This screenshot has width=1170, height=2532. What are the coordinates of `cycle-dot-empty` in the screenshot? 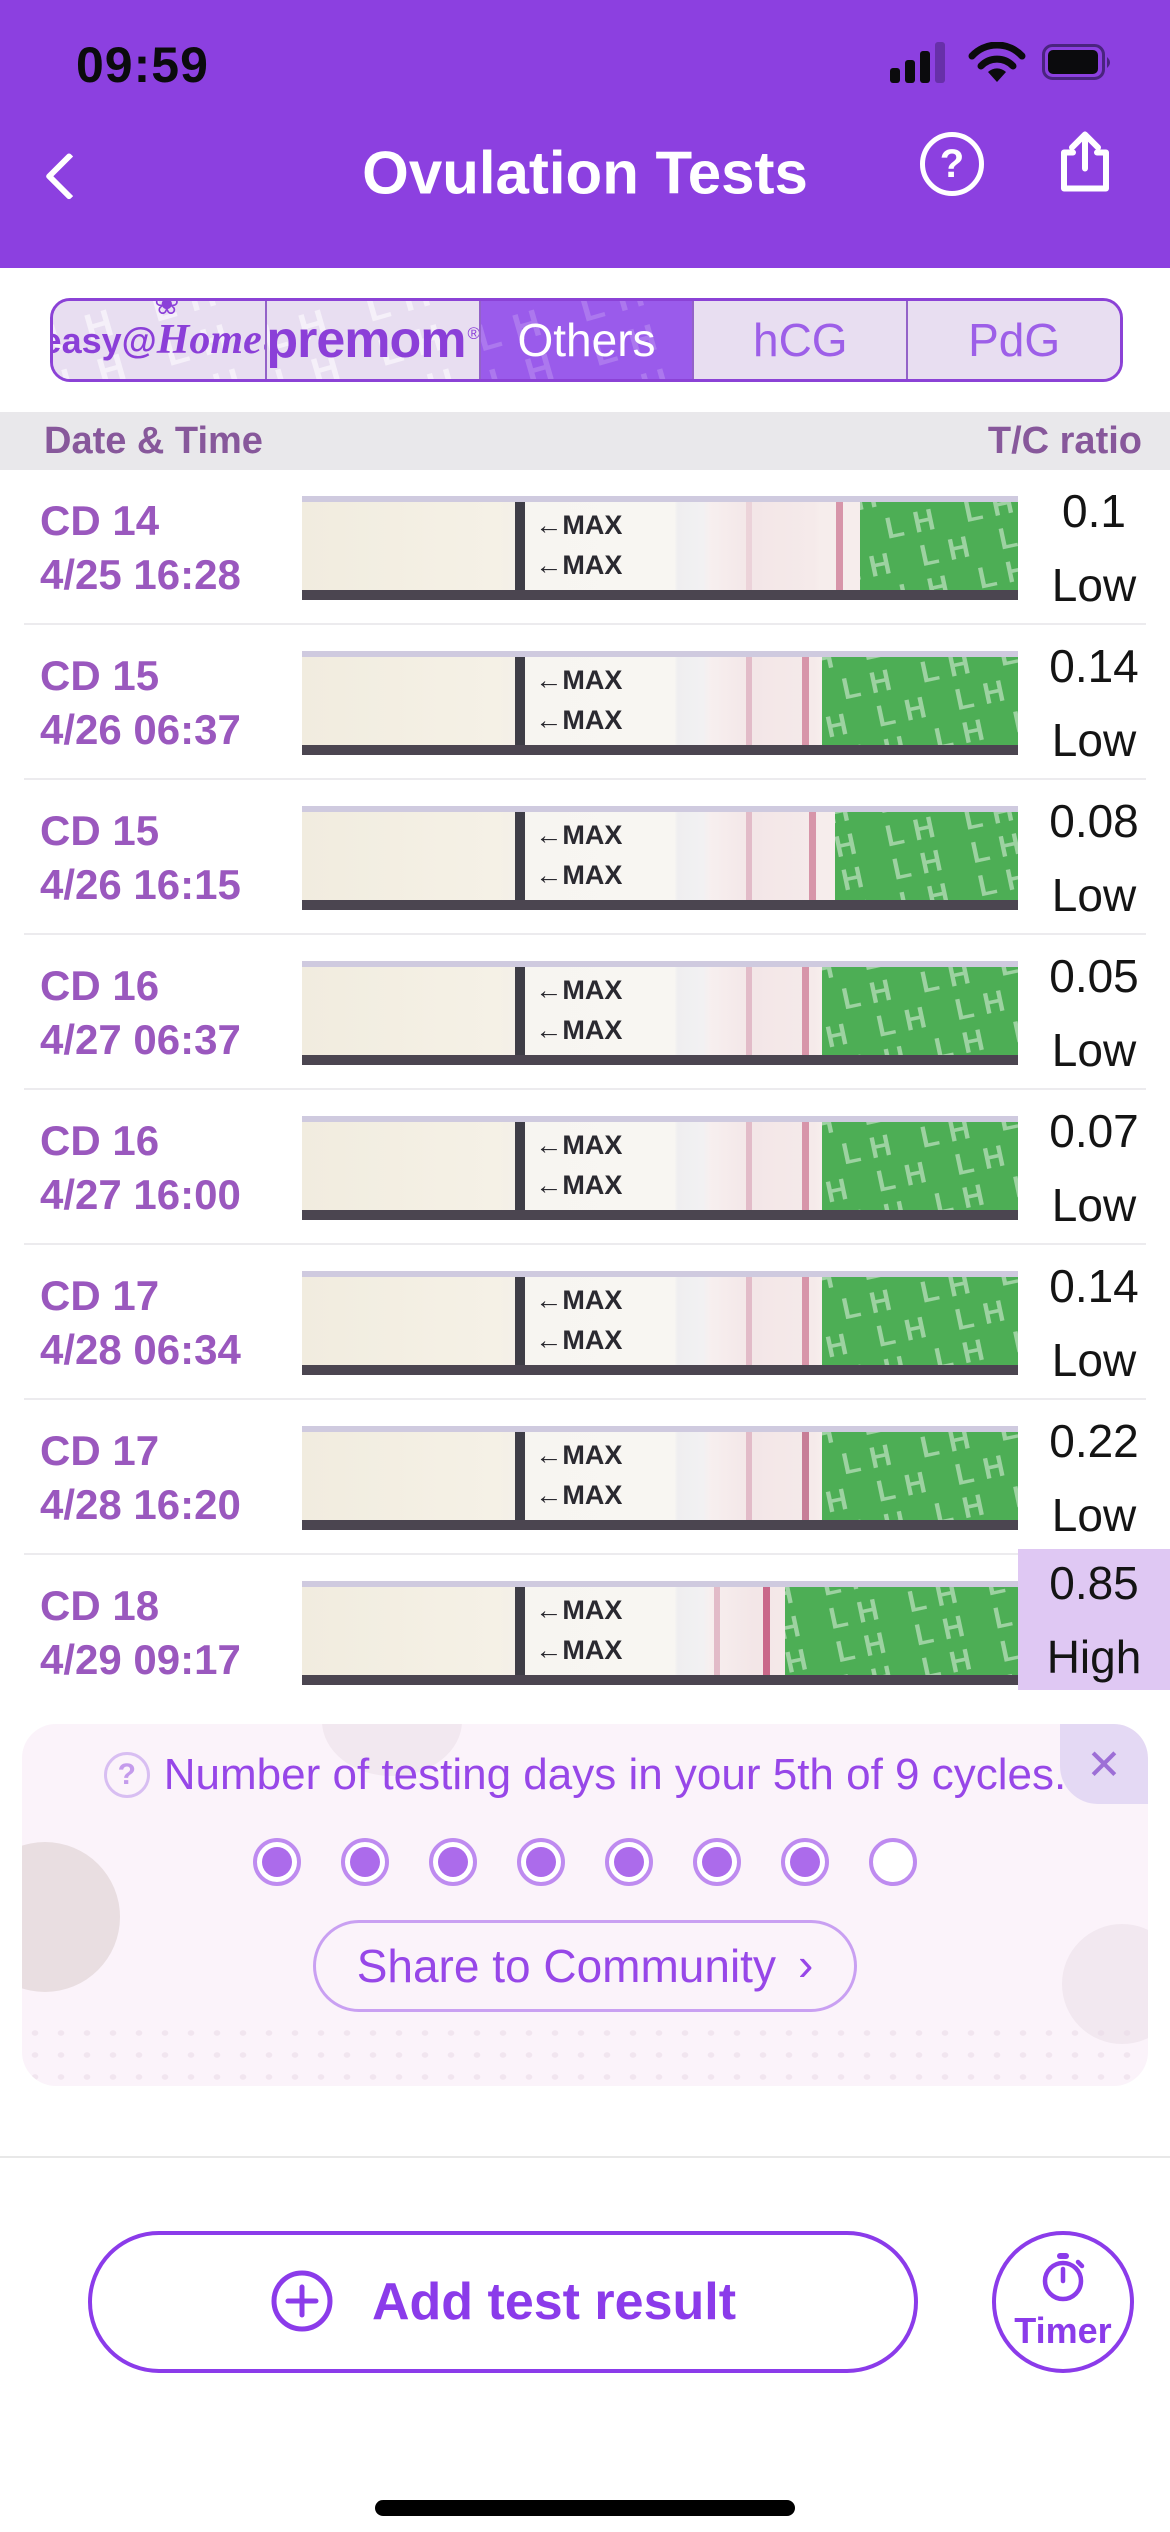 It's located at (893, 1862).